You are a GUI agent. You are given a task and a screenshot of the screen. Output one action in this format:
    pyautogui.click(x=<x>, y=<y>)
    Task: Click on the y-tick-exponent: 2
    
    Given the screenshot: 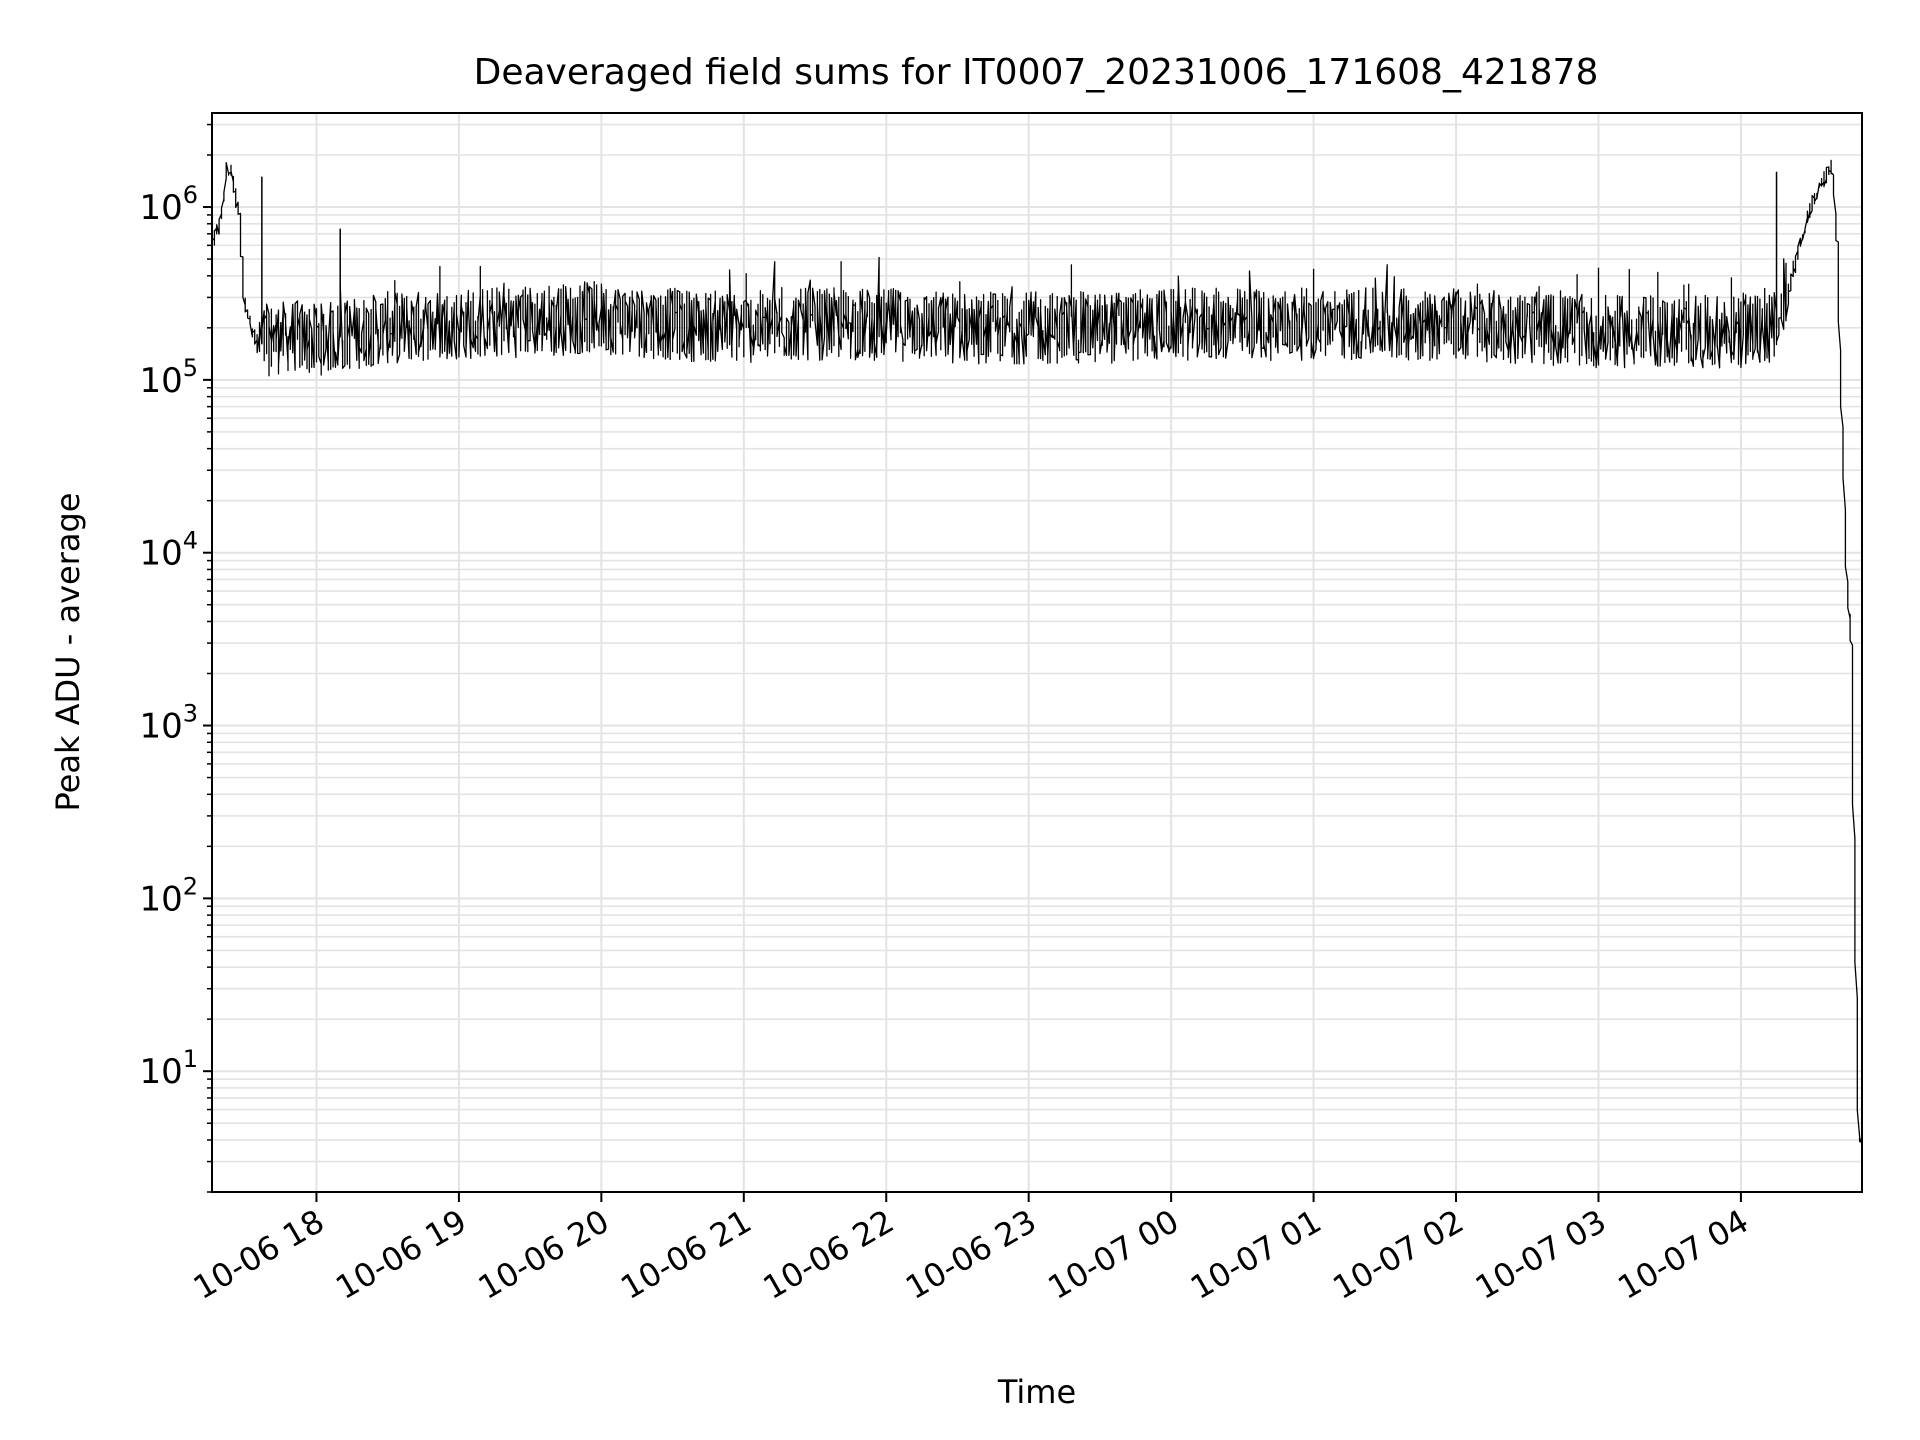 What is the action you would take?
    pyautogui.click(x=190, y=886)
    